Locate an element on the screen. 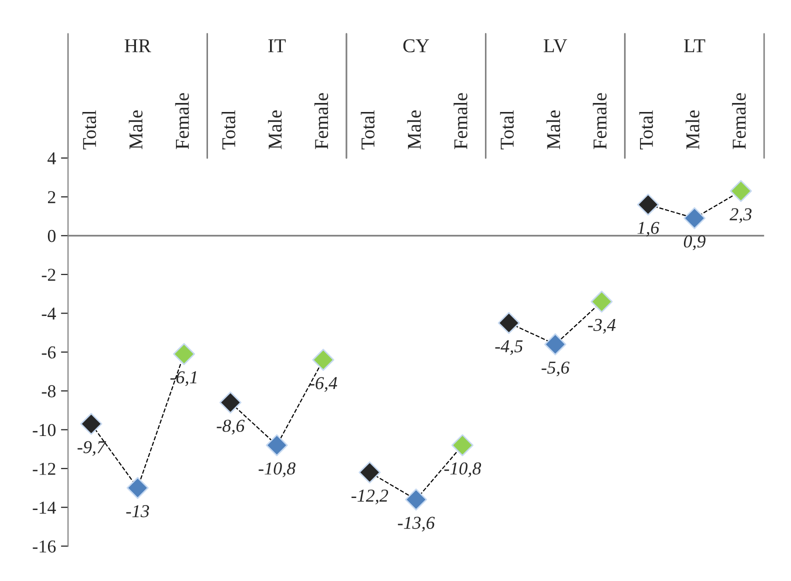 The width and height of the screenshot is (791, 581). data-label: -5,6 is located at coordinates (556, 369).